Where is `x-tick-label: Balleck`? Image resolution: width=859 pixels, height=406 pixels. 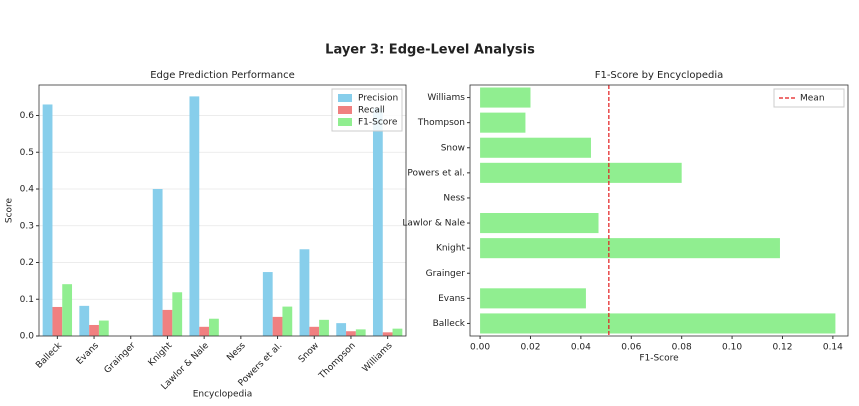 x-tick-label: Balleck is located at coordinates (49, 355).